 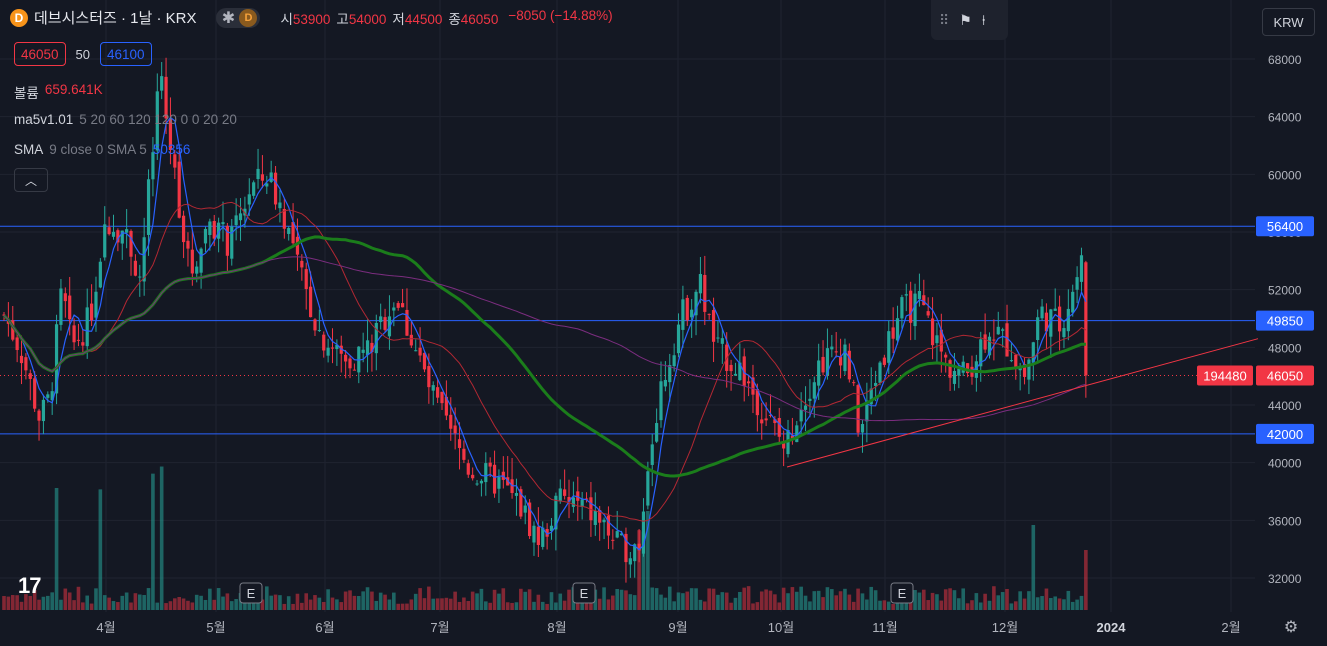 I want to click on high-value: 54000, so click(x=367, y=19).